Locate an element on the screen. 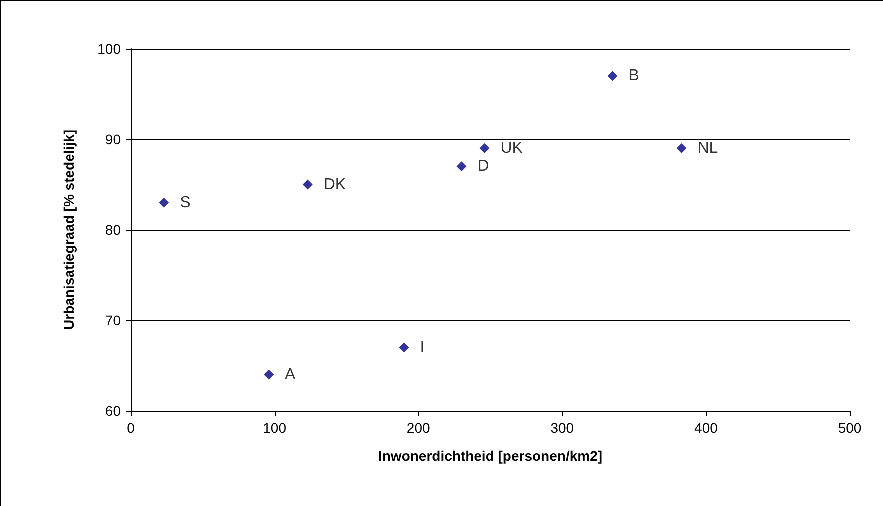 The image size is (883, 506). y-axis-title: Urbanisatiegraad [% stedelijk] is located at coordinates (69, 230).